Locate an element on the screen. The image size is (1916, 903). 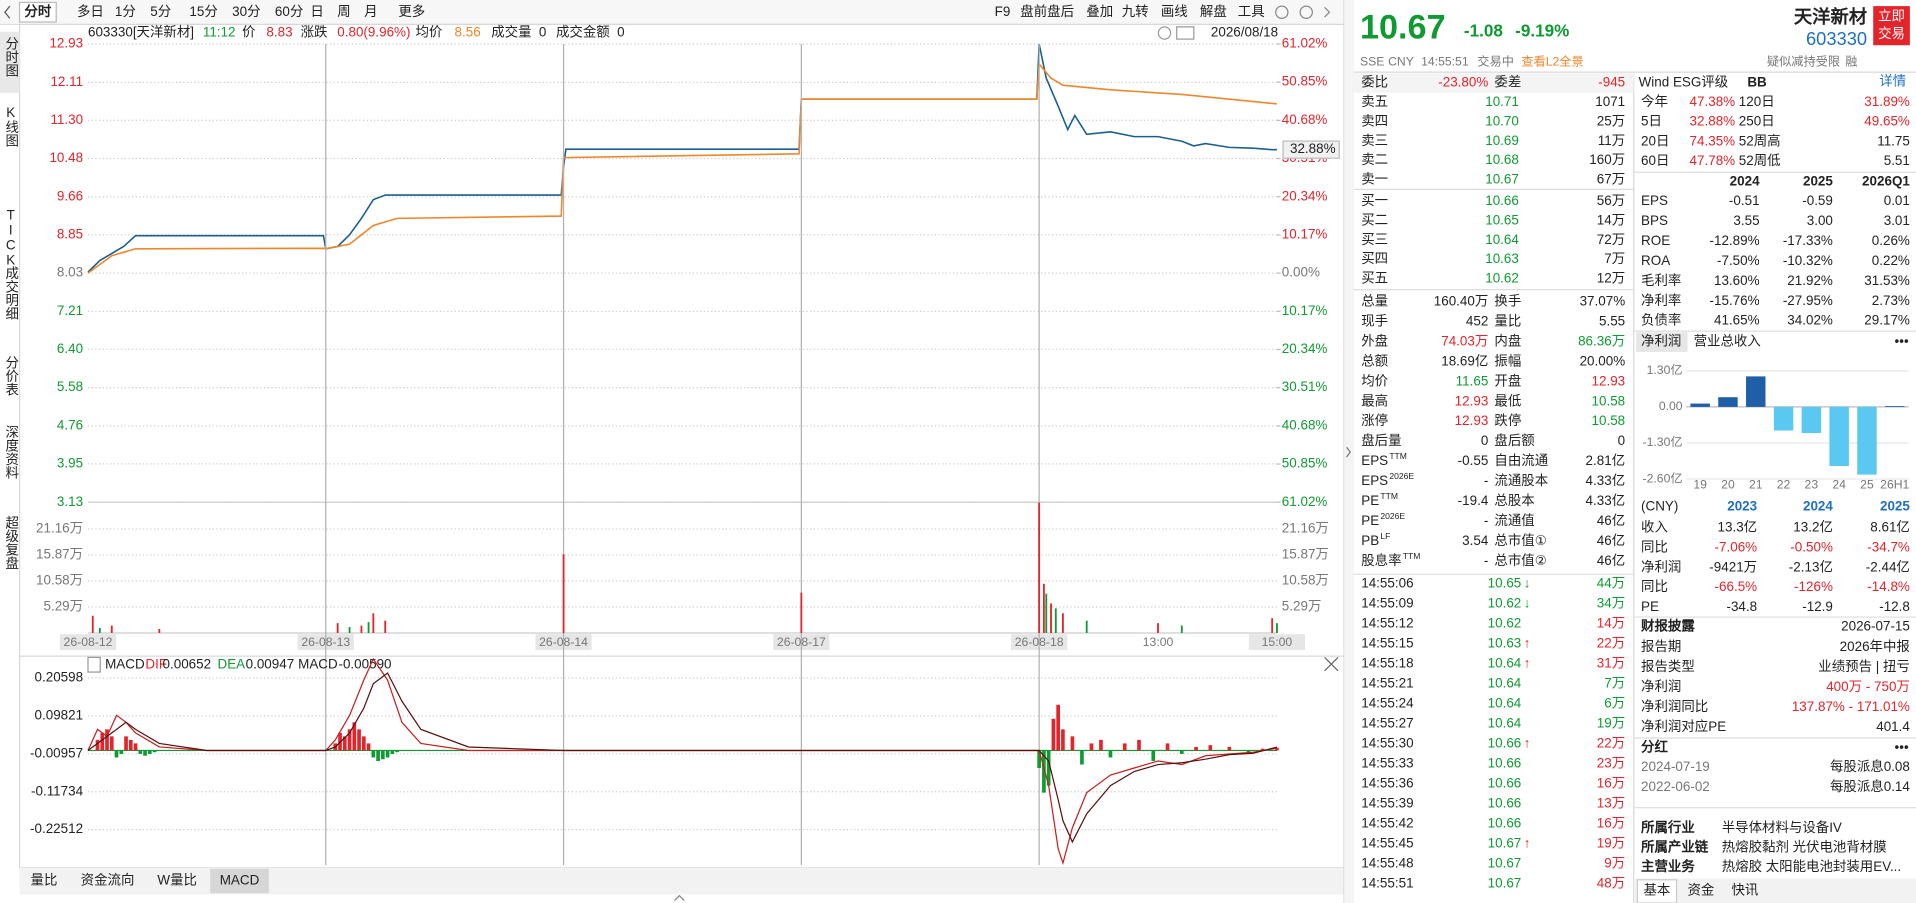
tool-button: 盘前盘后 is located at coordinates (1047, 11).